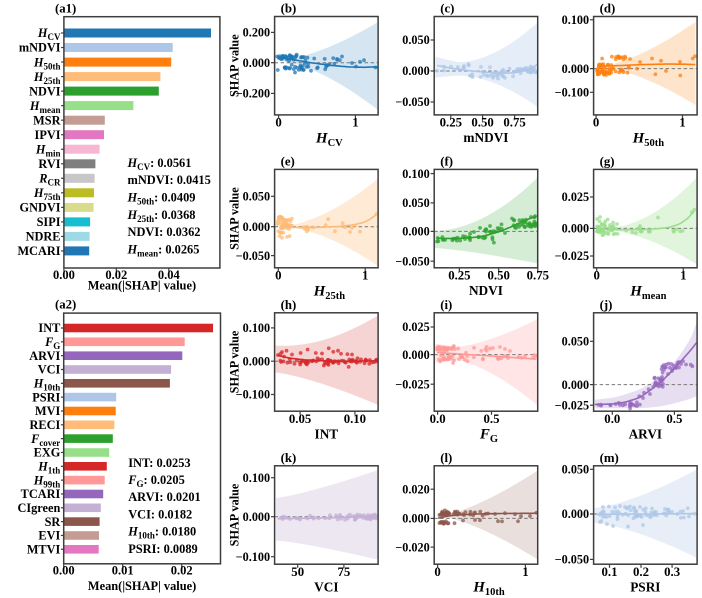  I want to click on svg-text: FG, so click(488, 436).